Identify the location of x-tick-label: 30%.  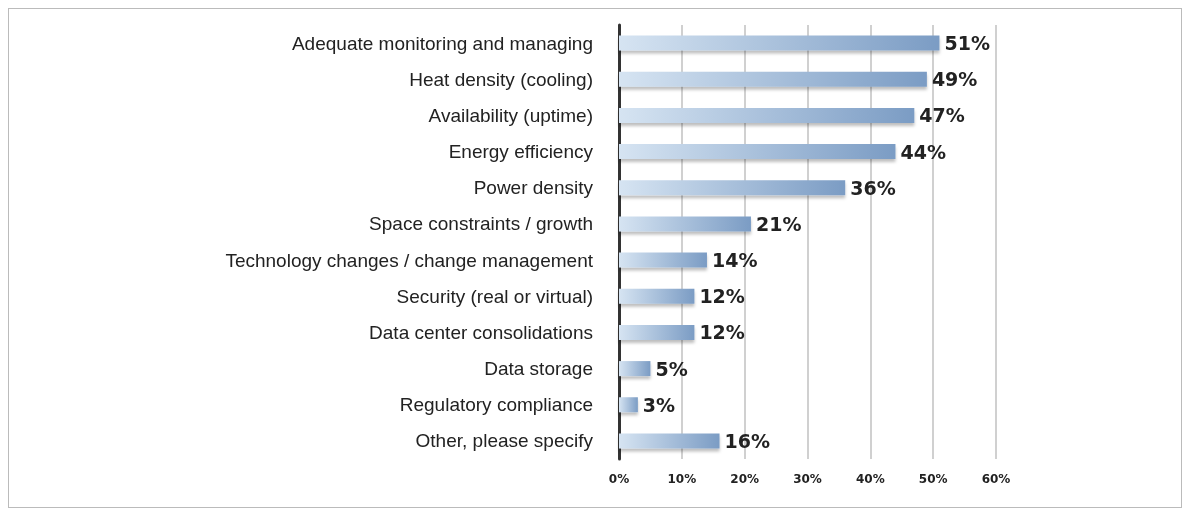
(807, 479).